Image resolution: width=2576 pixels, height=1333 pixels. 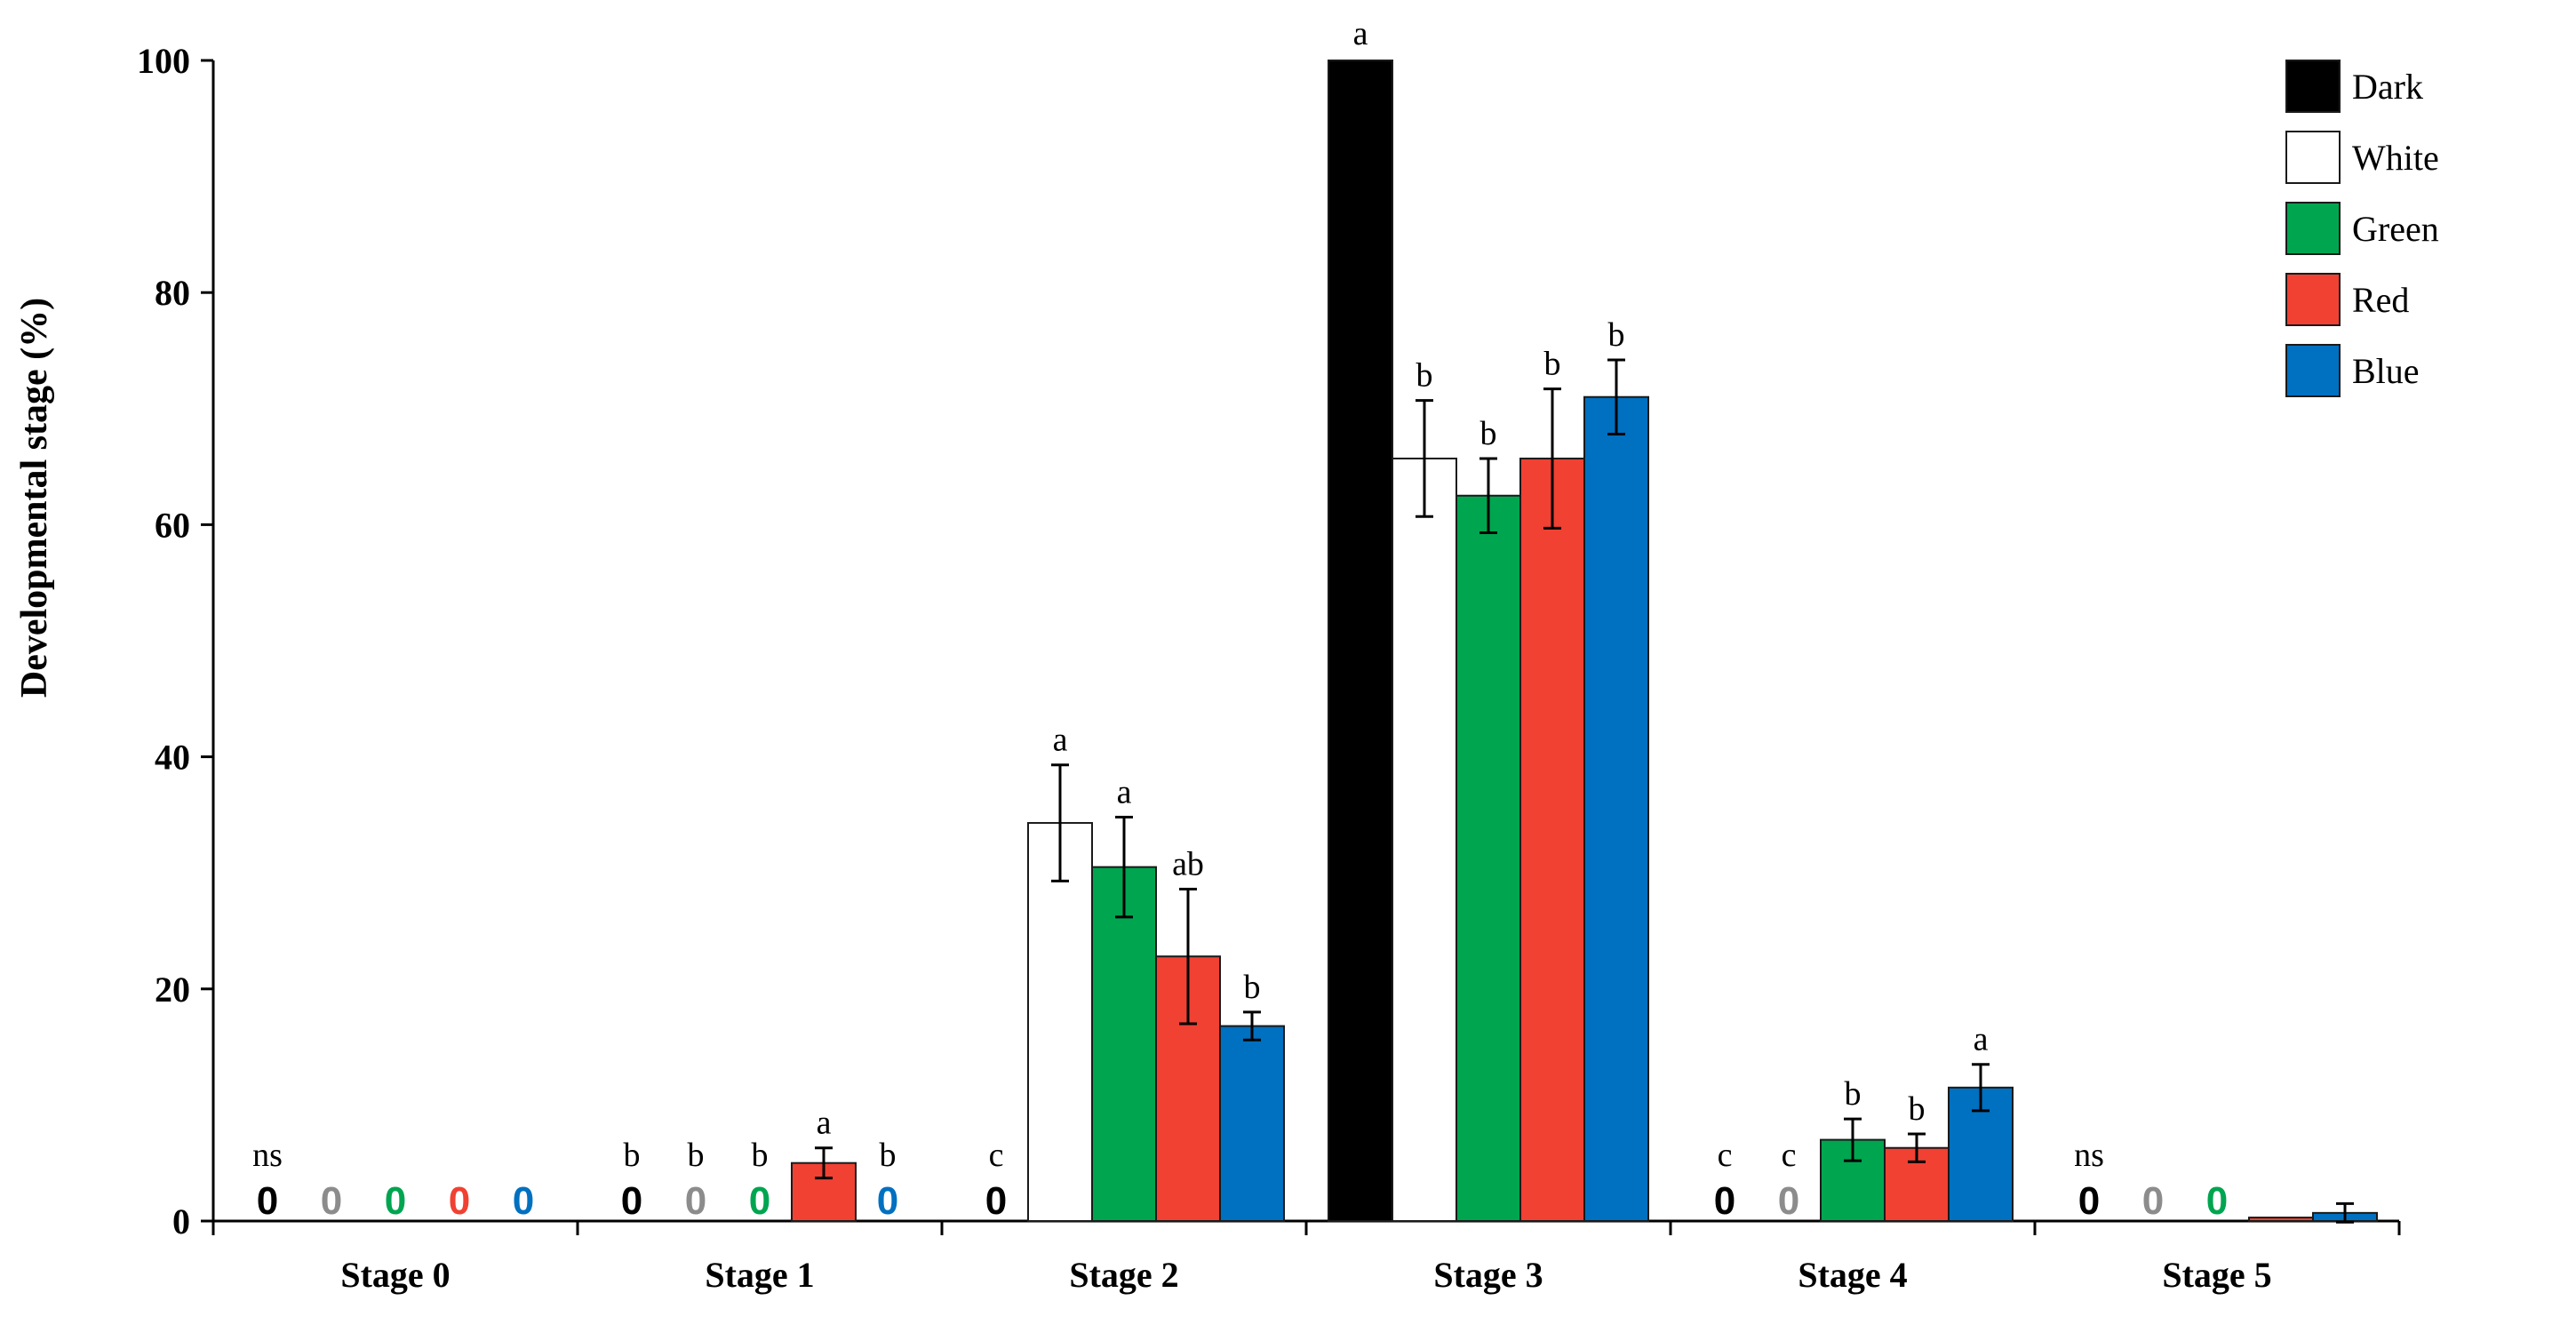 What do you see at coordinates (1123, 1275) in the screenshot?
I see `x-tick-label: Stage 2` at bounding box center [1123, 1275].